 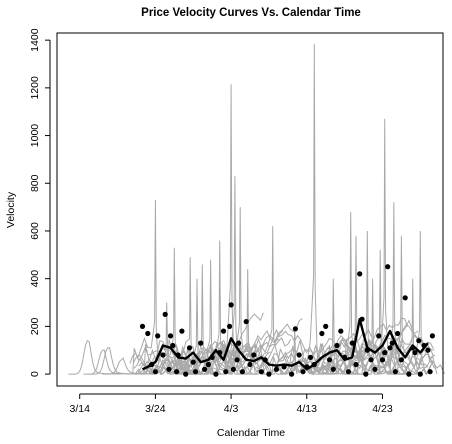 What do you see at coordinates (382, 409) in the screenshot?
I see `x-tick-label: 4/23` at bounding box center [382, 409].